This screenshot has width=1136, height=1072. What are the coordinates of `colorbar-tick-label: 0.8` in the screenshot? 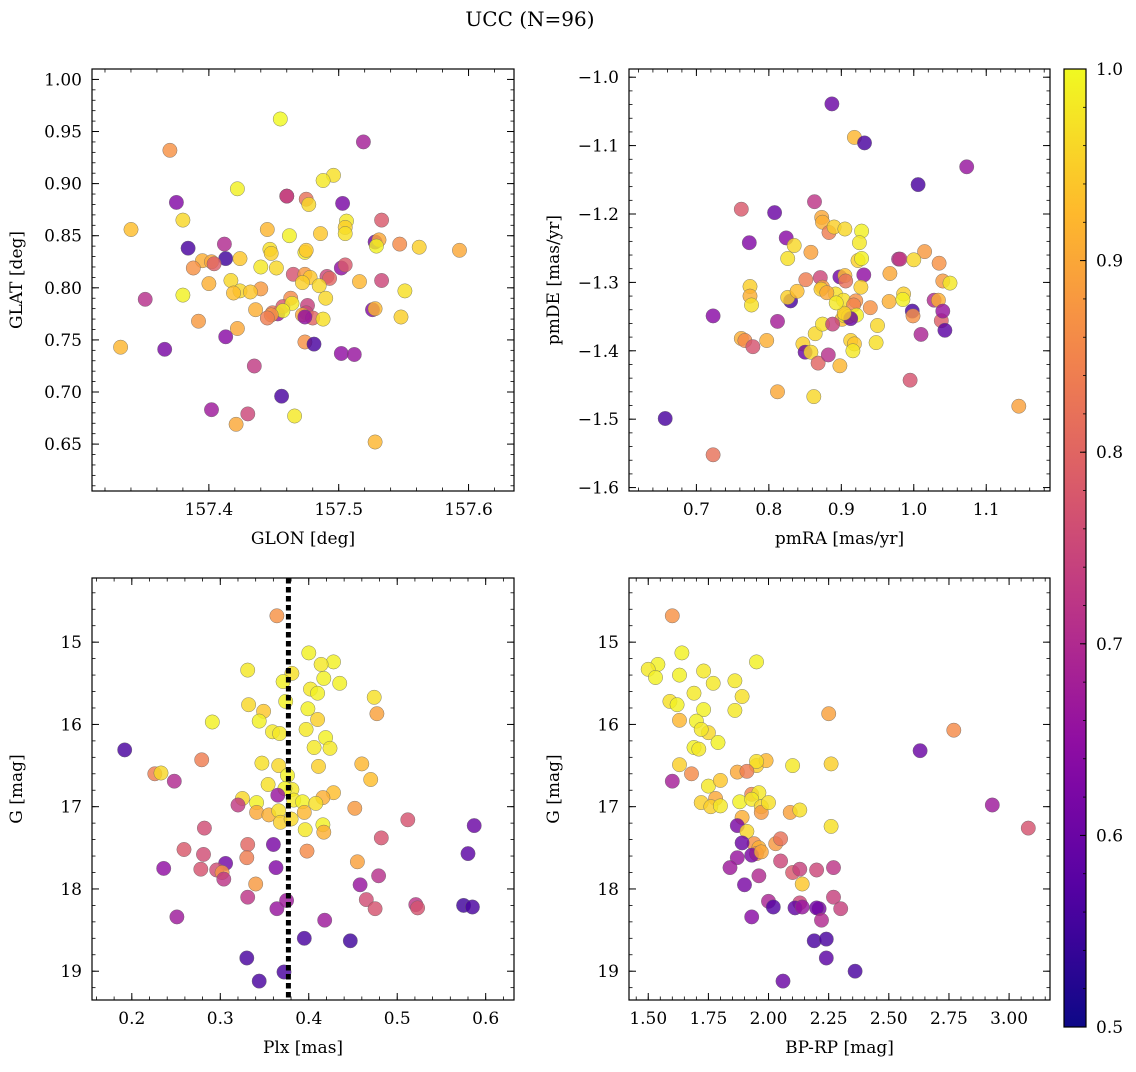 It's located at (1109, 453).